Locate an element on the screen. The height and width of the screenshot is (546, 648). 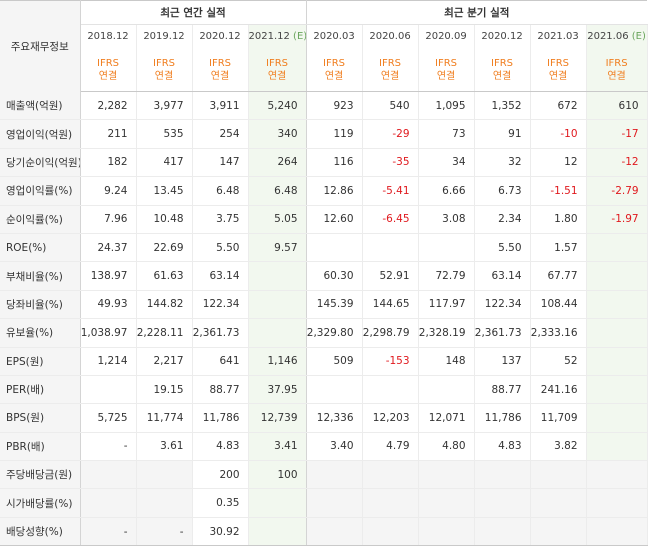
row-label: BPS(원) is located at coordinates (40, 418).